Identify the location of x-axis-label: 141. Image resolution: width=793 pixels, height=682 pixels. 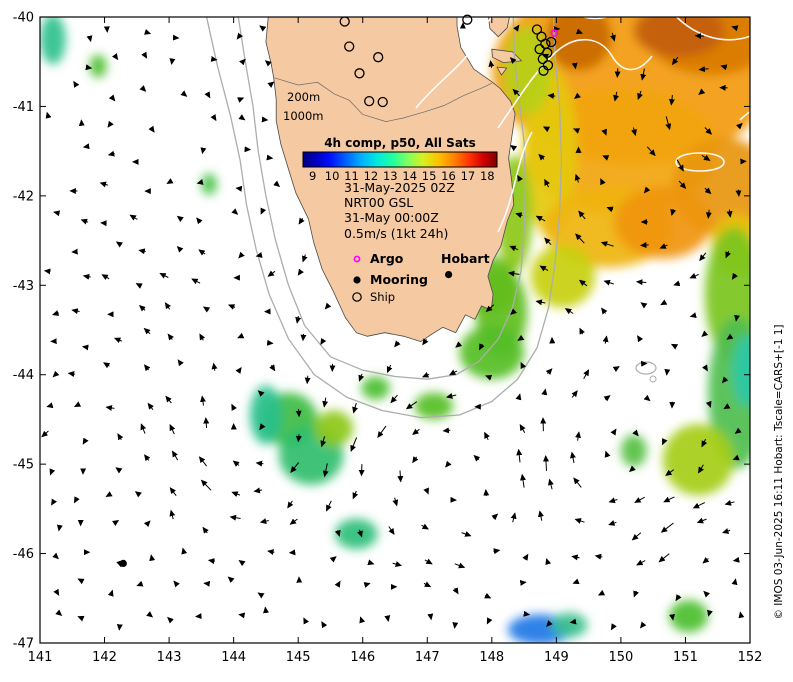
(40, 657).